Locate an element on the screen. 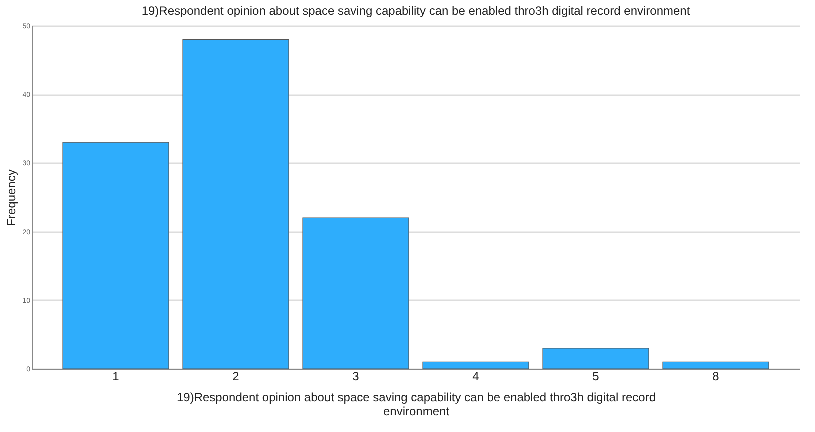 The width and height of the screenshot is (815, 432). x-tick-label: 3 is located at coordinates (356, 377).